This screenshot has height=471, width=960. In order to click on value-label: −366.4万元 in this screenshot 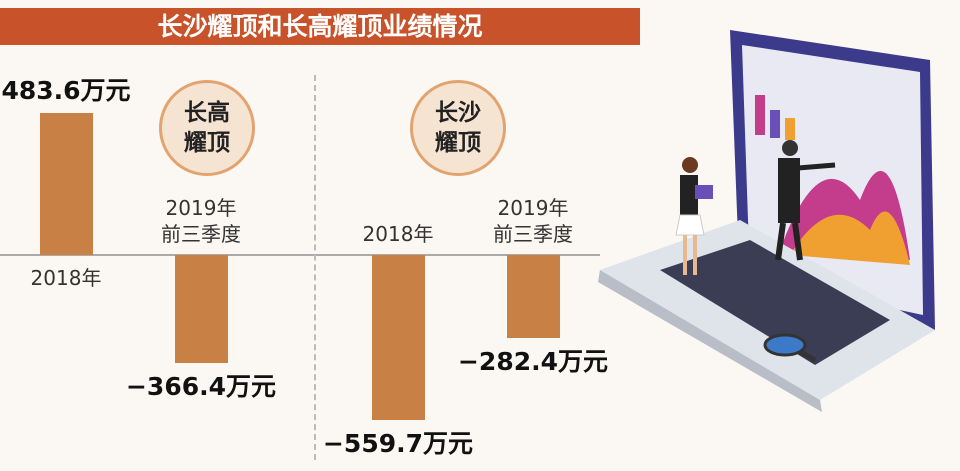, I will do `click(201, 386)`.